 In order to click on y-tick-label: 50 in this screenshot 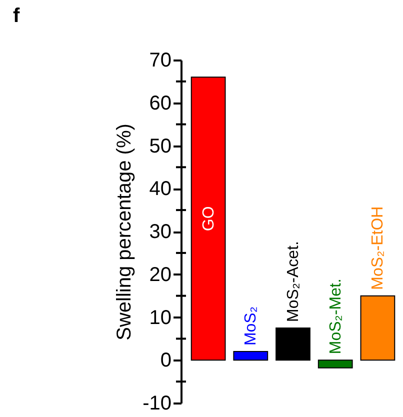, I will do `click(160, 146)`.